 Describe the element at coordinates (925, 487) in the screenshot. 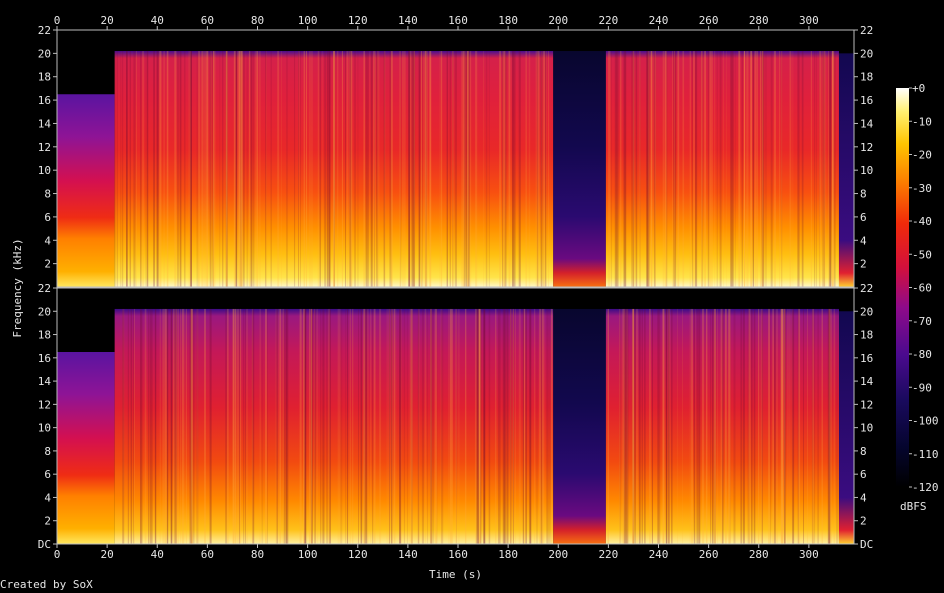

I see `colorbar-tick-label: -120` at that location.